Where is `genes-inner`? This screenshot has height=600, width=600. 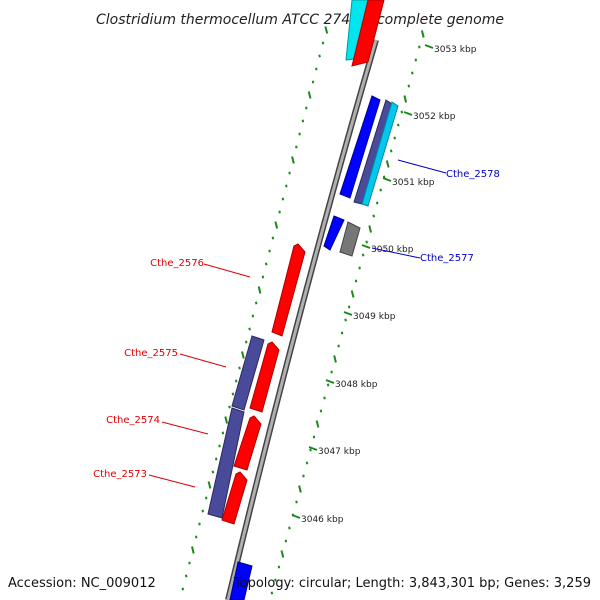 genes-inner is located at coordinates (256, 421).